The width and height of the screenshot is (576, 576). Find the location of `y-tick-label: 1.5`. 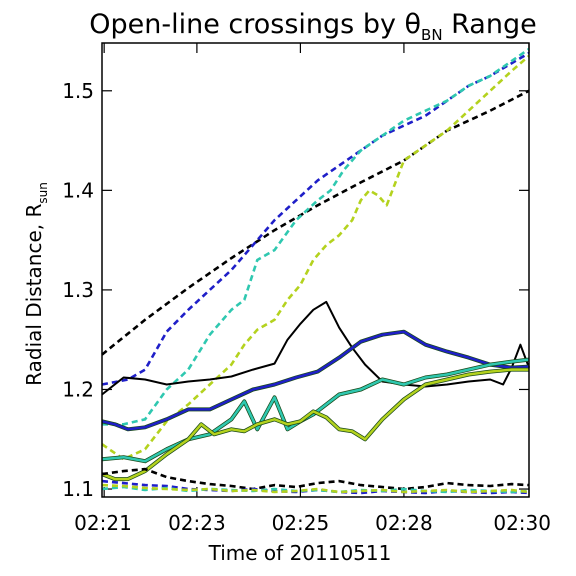

y-tick-label: 1.5 is located at coordinates (78, 91).